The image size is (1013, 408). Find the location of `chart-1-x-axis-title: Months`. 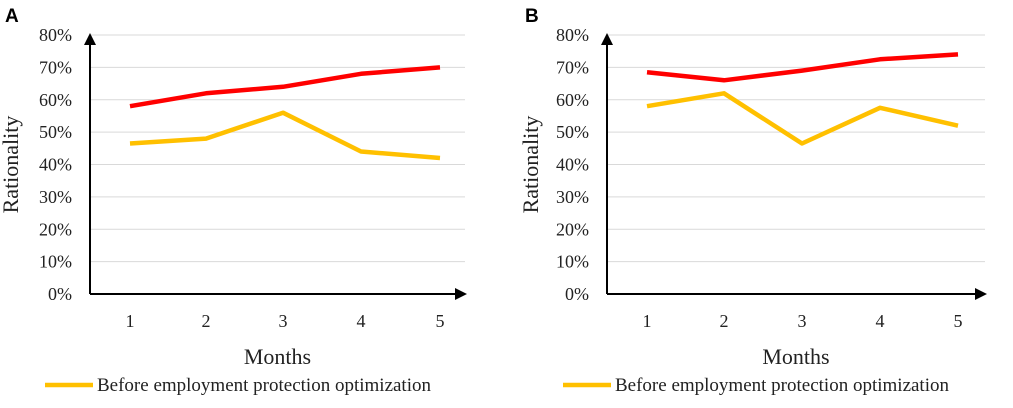

chart-1-x-axis-title: Months is located at coordinates (795, 356).